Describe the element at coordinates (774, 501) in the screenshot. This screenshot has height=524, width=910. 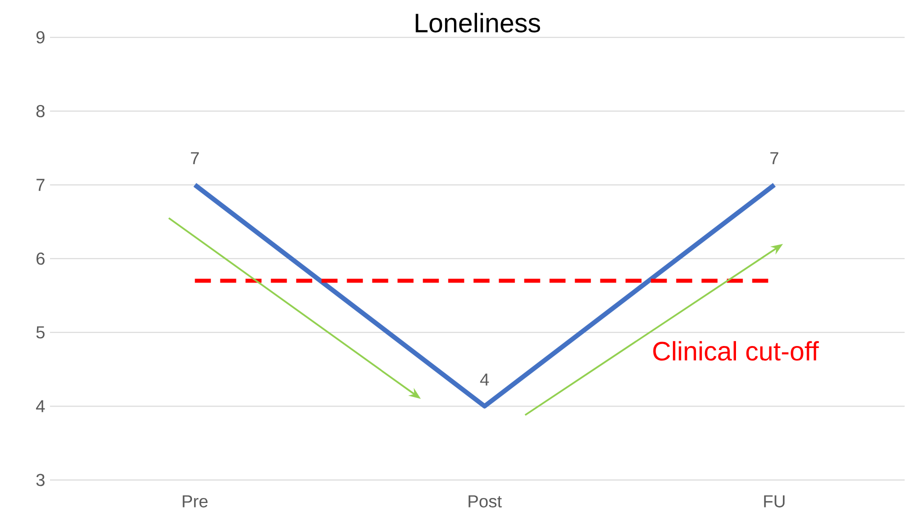
I see `x-tick-label: FU` at that location.